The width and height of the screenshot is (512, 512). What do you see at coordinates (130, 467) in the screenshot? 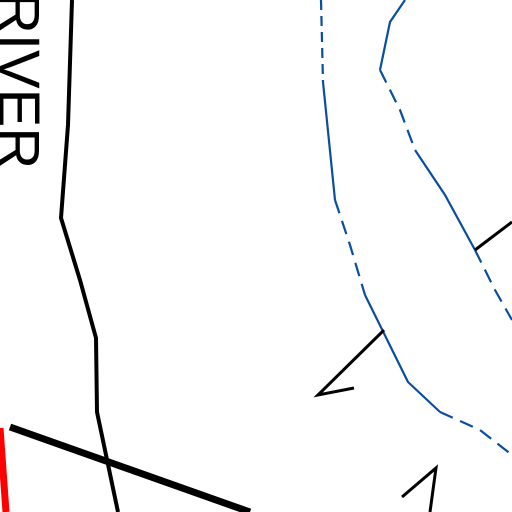
I see `major-road` at bounding box center [130, 467].